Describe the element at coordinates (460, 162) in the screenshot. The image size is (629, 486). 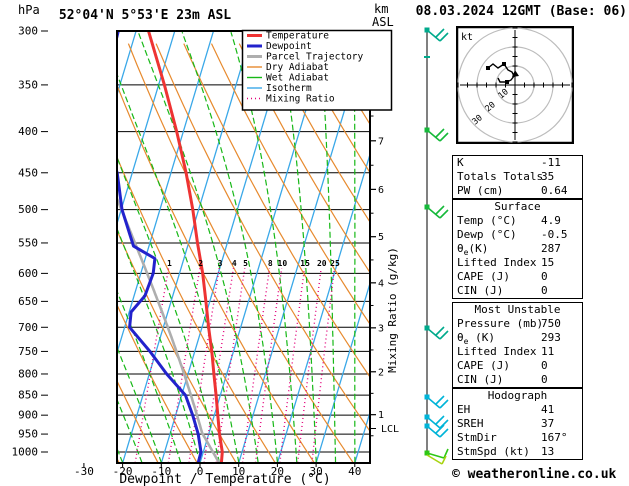
I see `stats-row-label: K` at that location.